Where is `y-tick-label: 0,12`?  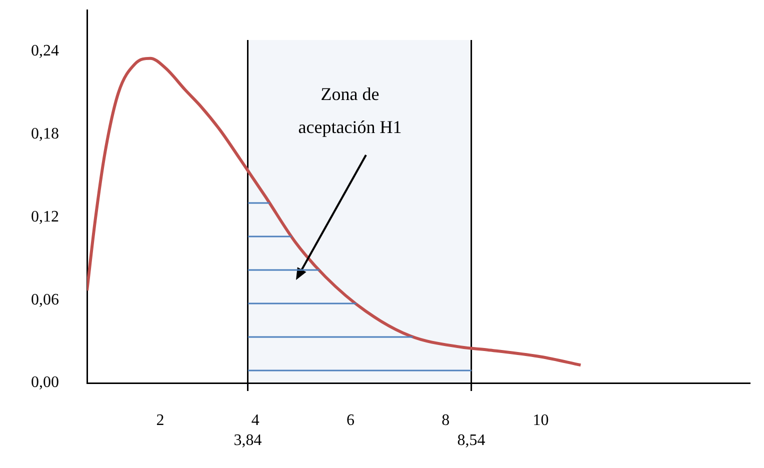 y-tick-label: 0,12 is located at coordinates (45, 217).